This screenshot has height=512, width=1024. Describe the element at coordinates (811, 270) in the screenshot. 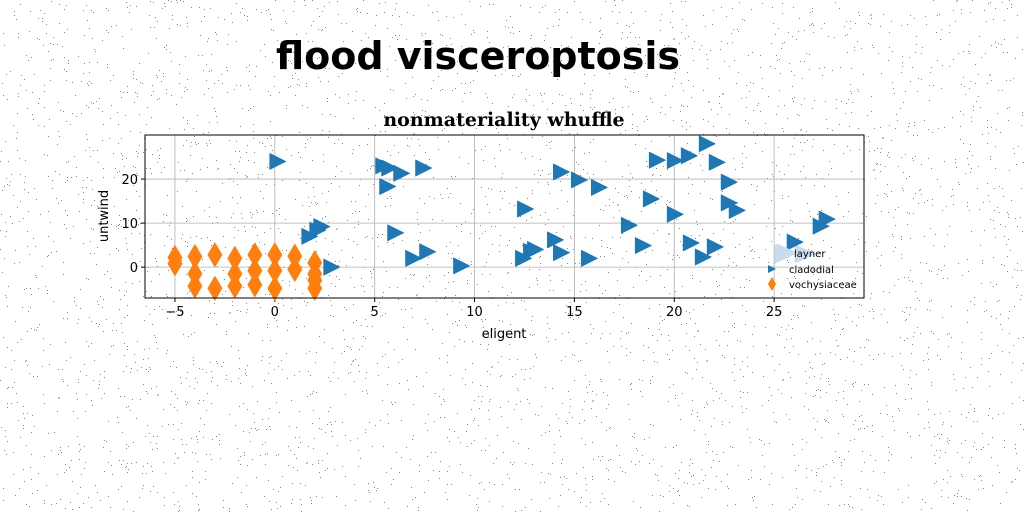

I see `legend-label: cladodial` at that location.